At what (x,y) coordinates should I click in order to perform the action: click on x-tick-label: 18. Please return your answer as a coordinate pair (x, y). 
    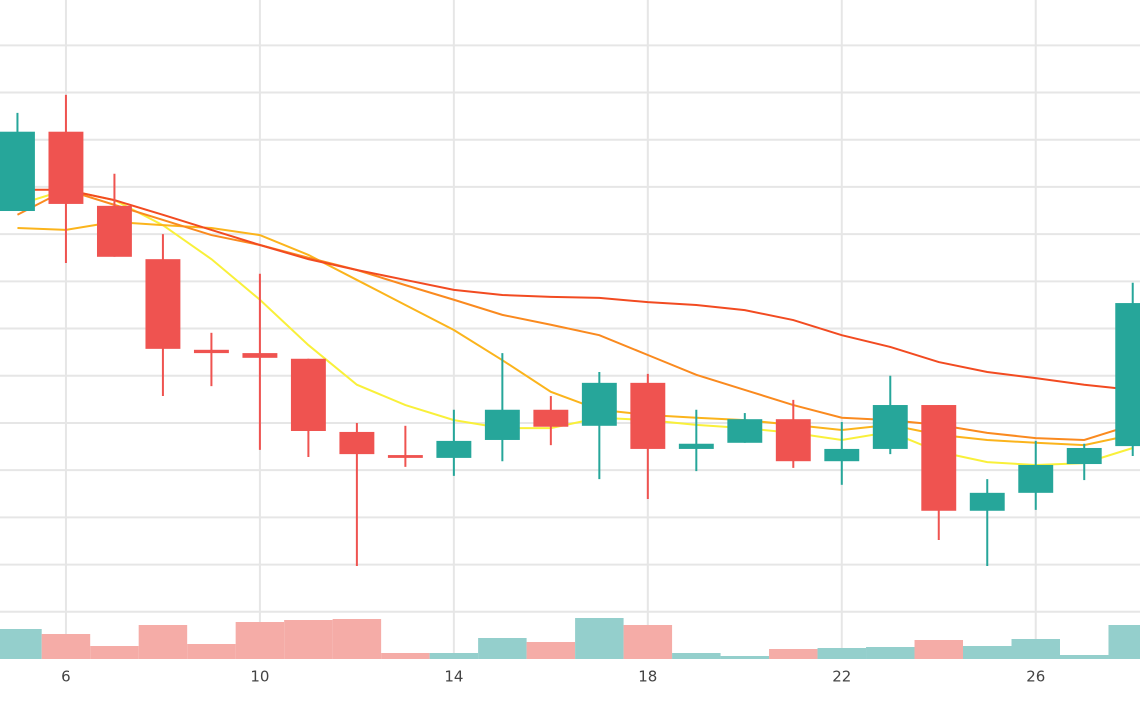
    Looking at the image, I should click on (647, 677).